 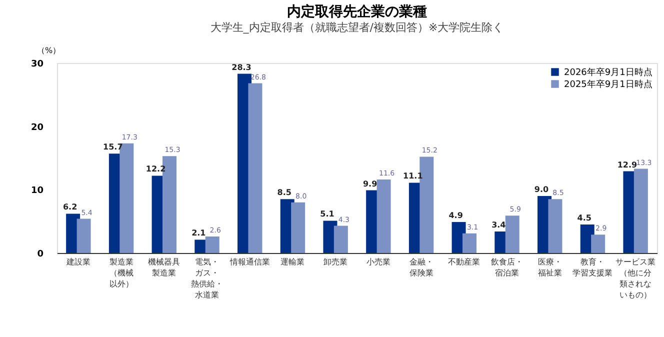 What do you see at coordinates (164, 268) in the screenshot?
I see `x-tick-label: 機械器具製造業` at bounding box center [164, 268].